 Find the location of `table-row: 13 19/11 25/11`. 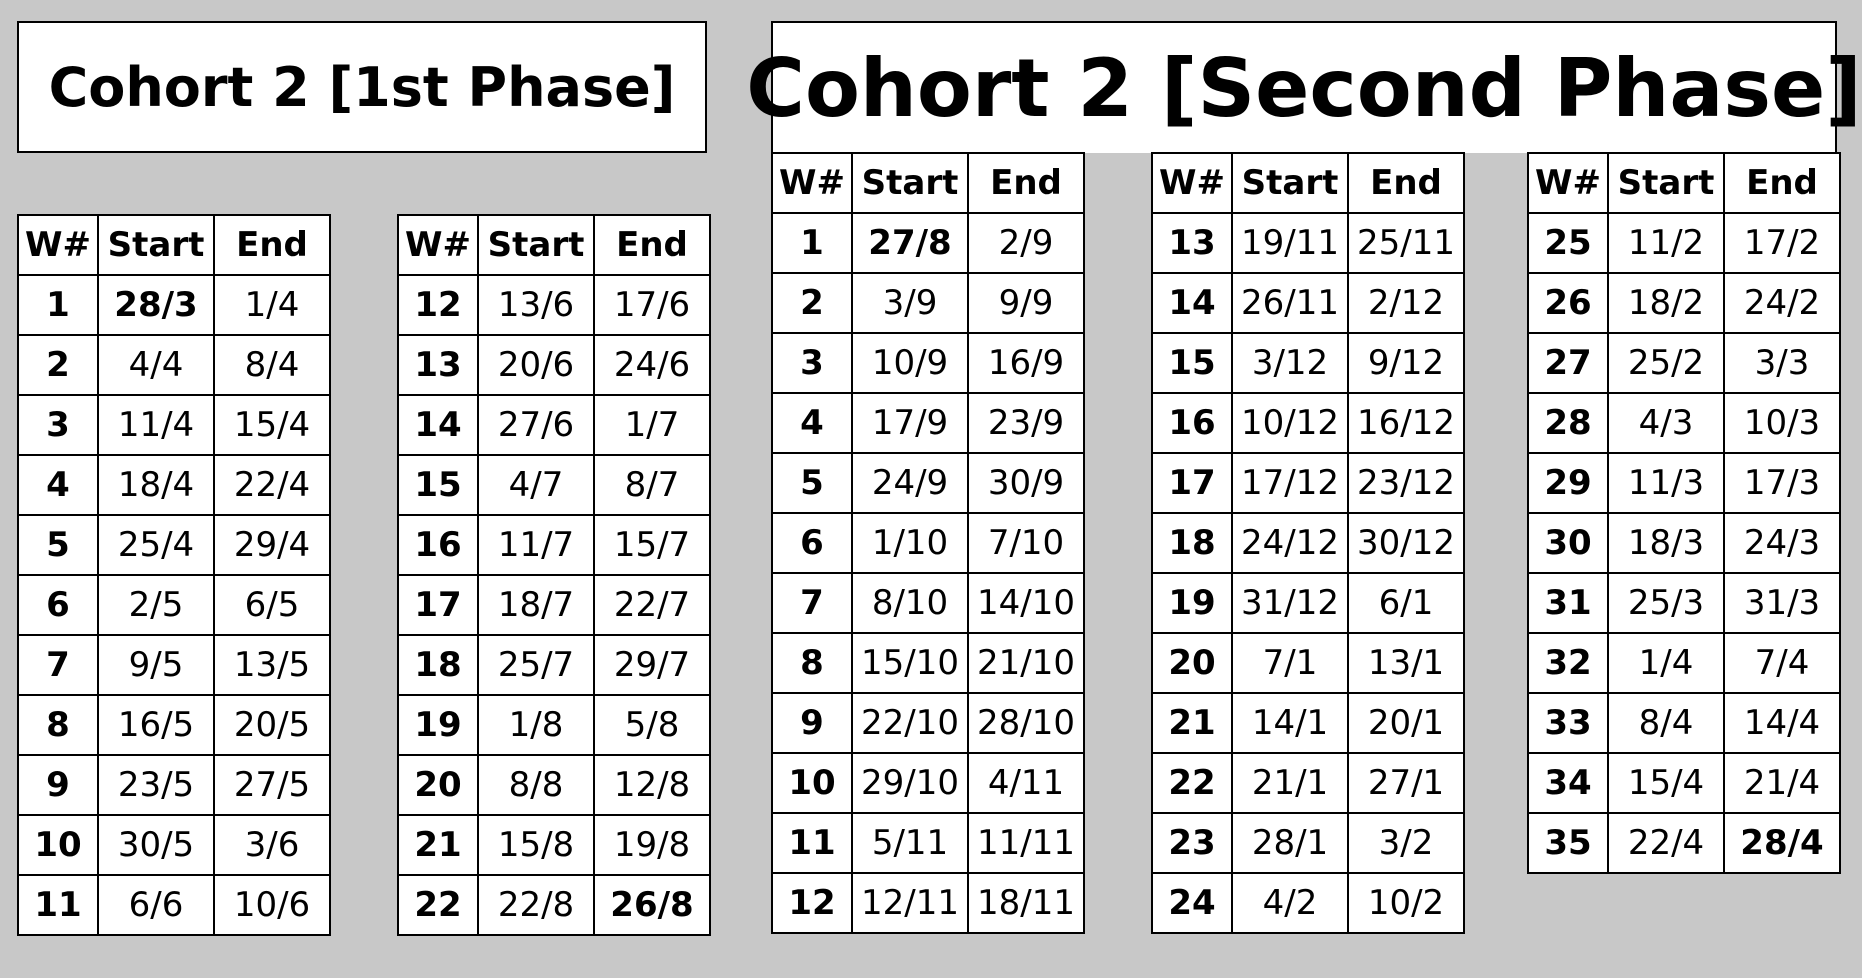

table-row: 13 19/11 25/11 is located at coordinates (1308, 243).